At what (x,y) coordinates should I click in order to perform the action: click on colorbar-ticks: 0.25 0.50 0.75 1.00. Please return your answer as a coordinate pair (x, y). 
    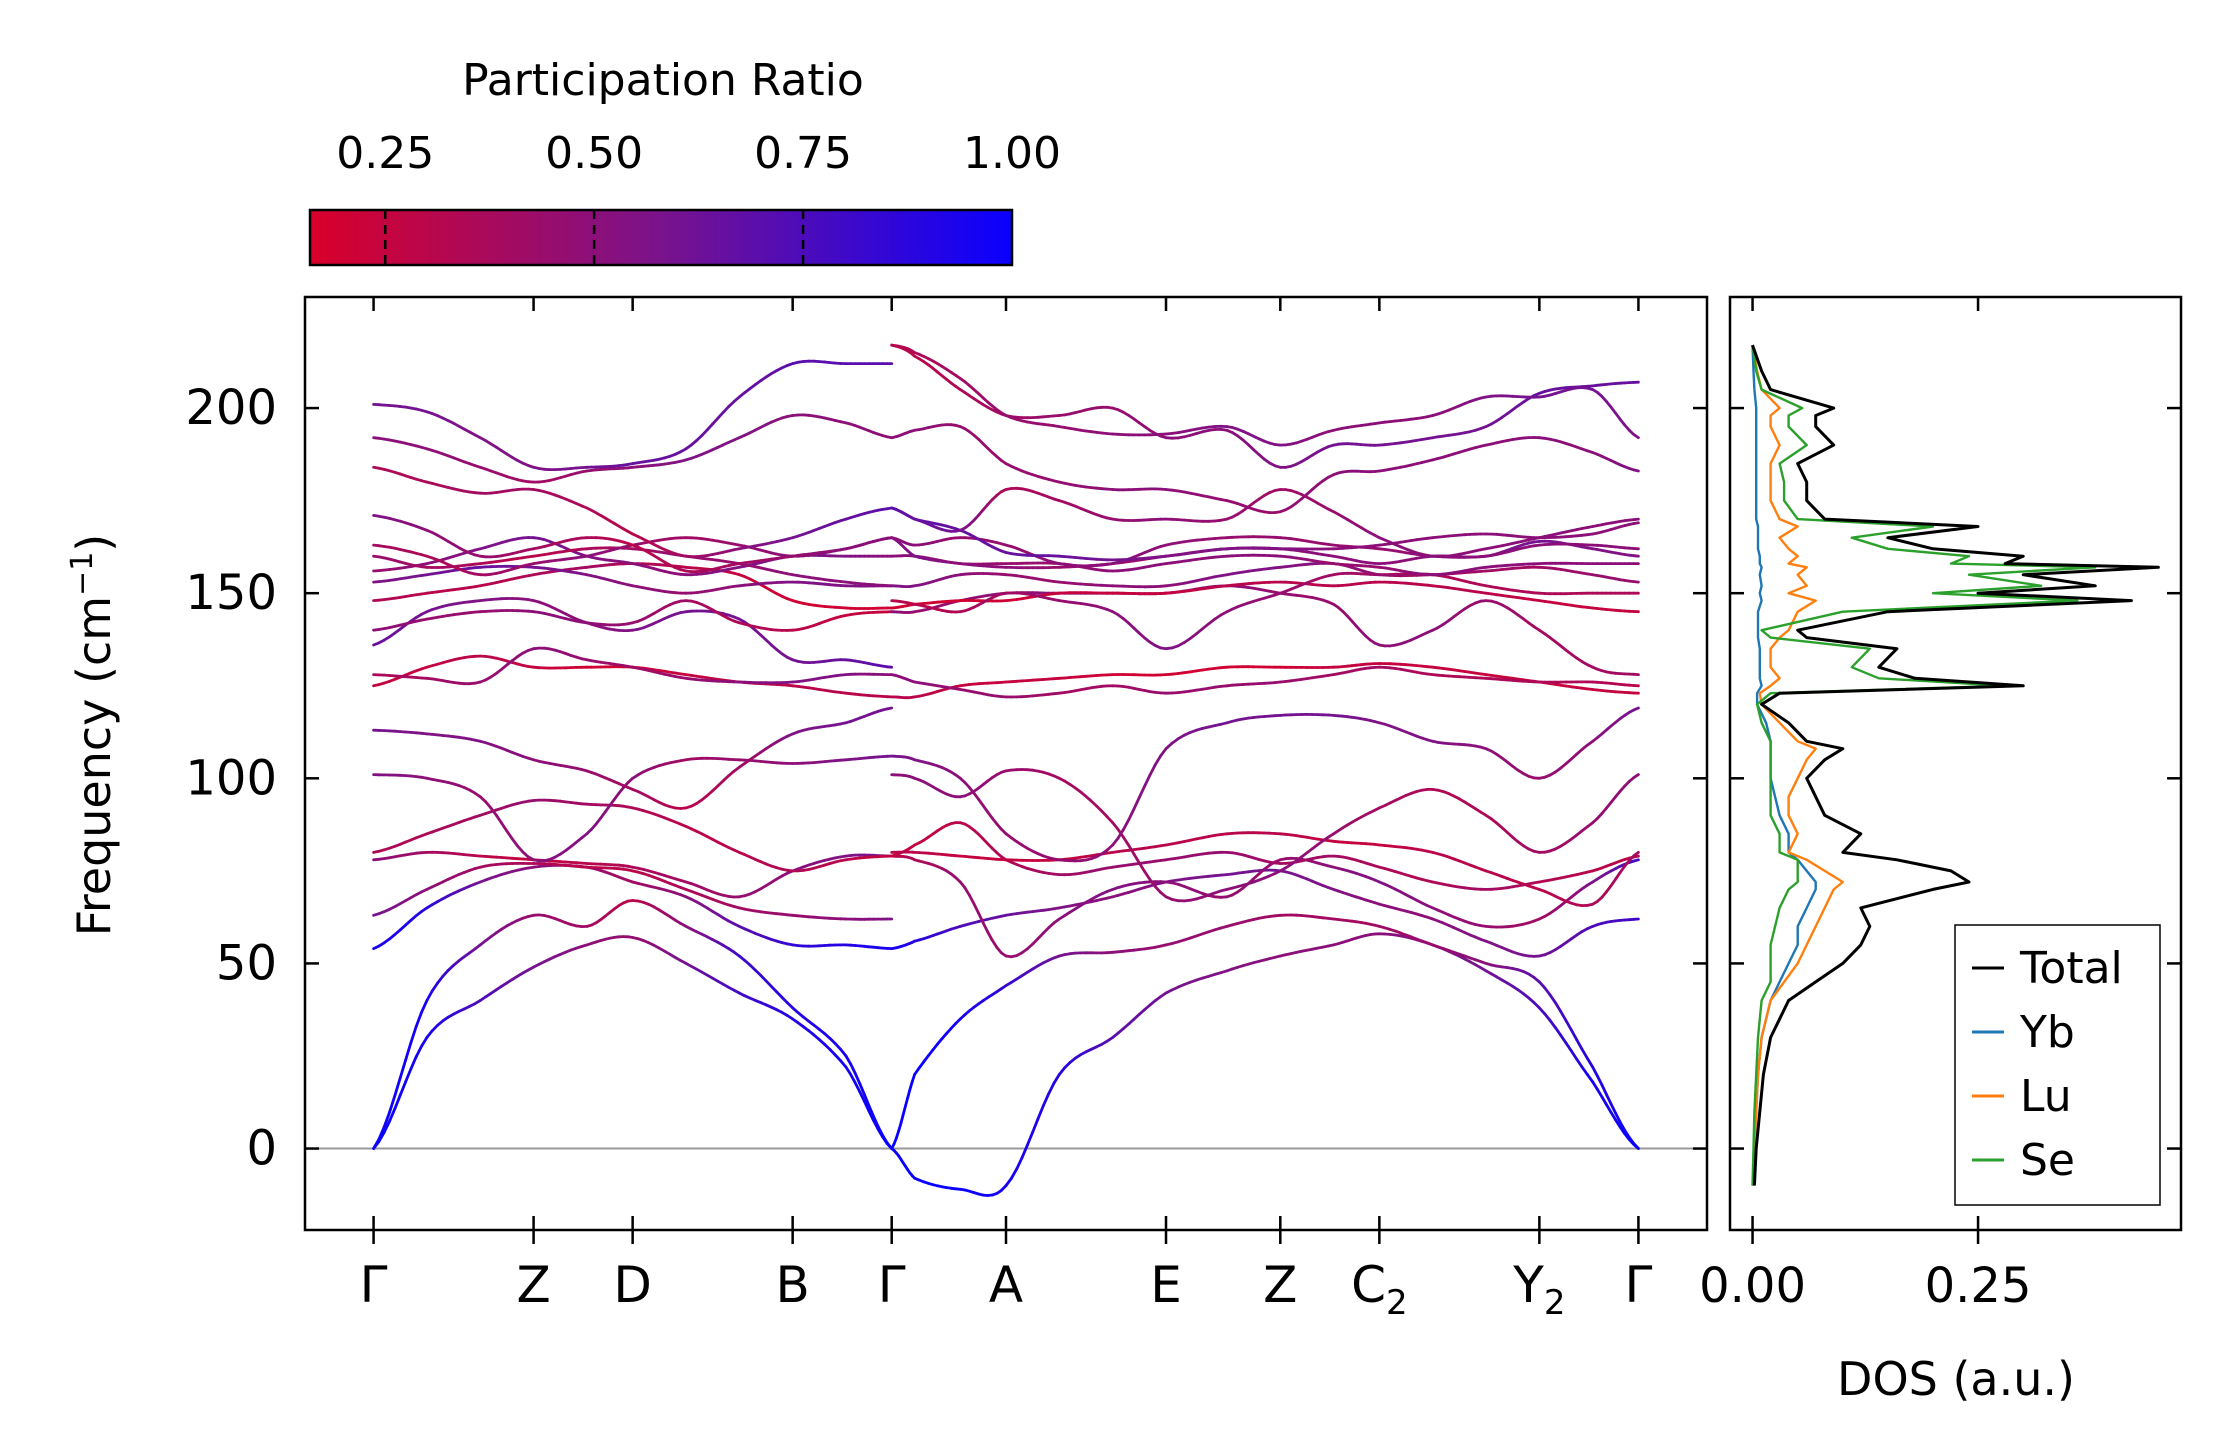
    Looking at the image, I should click on (698, 196).